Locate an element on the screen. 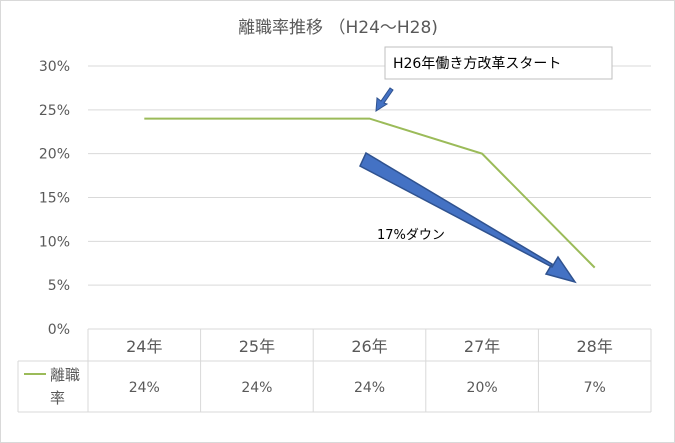  x-category-label: 28年 is located at coordinates (595, 346).